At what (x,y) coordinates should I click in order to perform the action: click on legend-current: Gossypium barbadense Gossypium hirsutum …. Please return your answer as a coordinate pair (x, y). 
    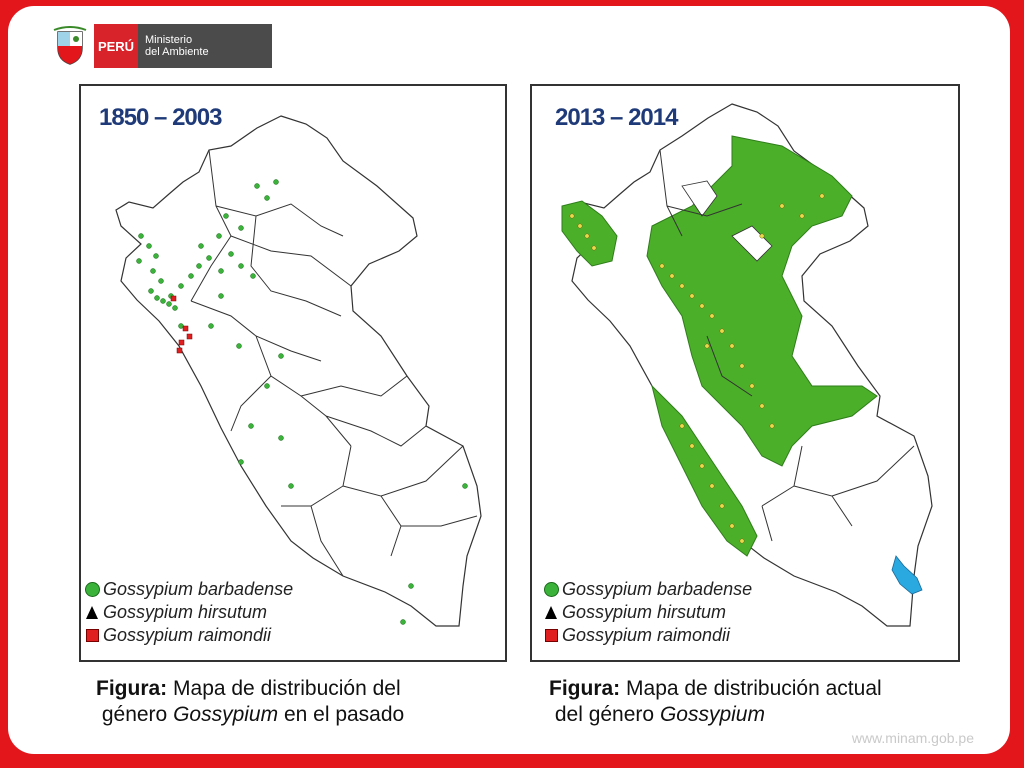
    Looking at the image, I should click on (647, 612).